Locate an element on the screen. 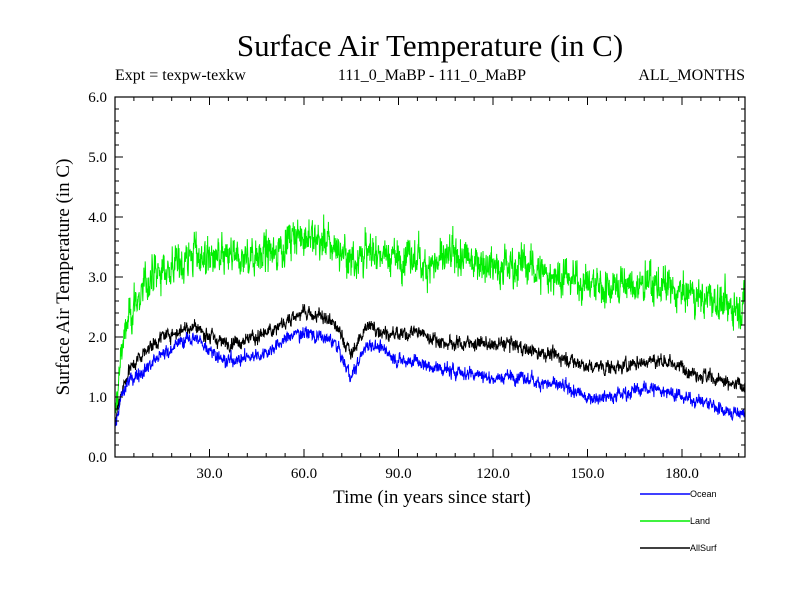  legend-label-allsurf: AllSurf is located at coordinates (703, 548).